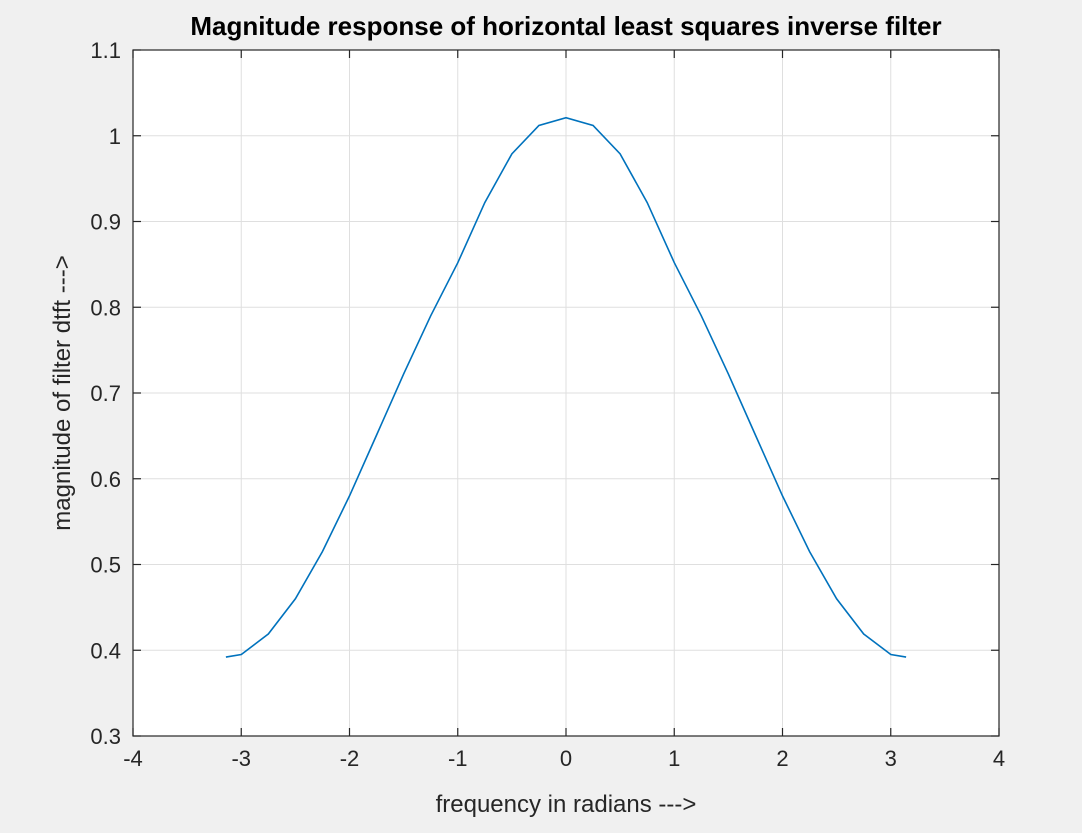 Image resolution: width=1082 pixels, height=833 pixels. Describe the element at coordinates (458, 758) in the screenshot. I see `x-tick-label: -1` at that location.